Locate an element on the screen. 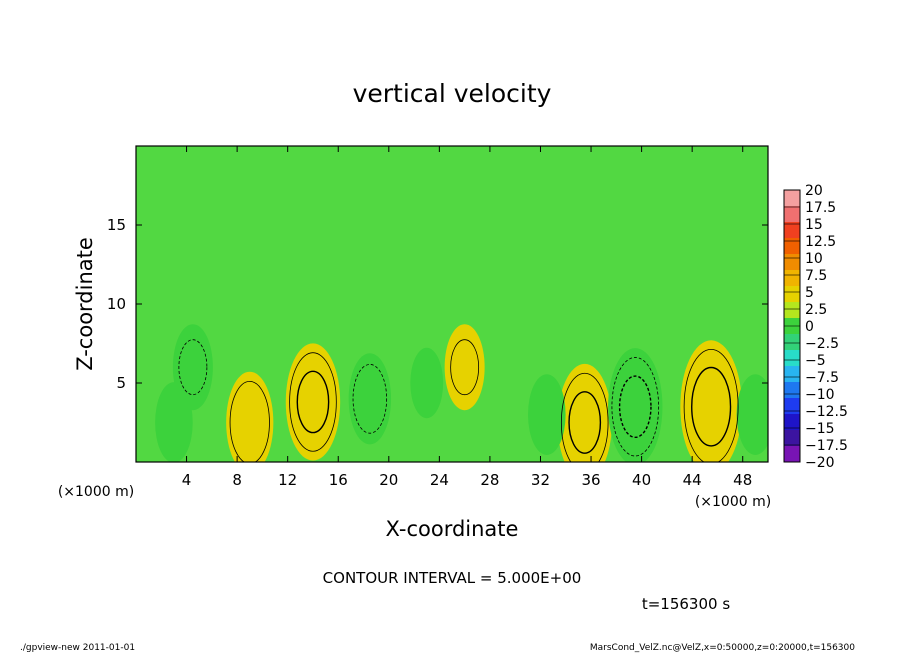  colorbar-label: −20 is located at coordinates (820, 463).